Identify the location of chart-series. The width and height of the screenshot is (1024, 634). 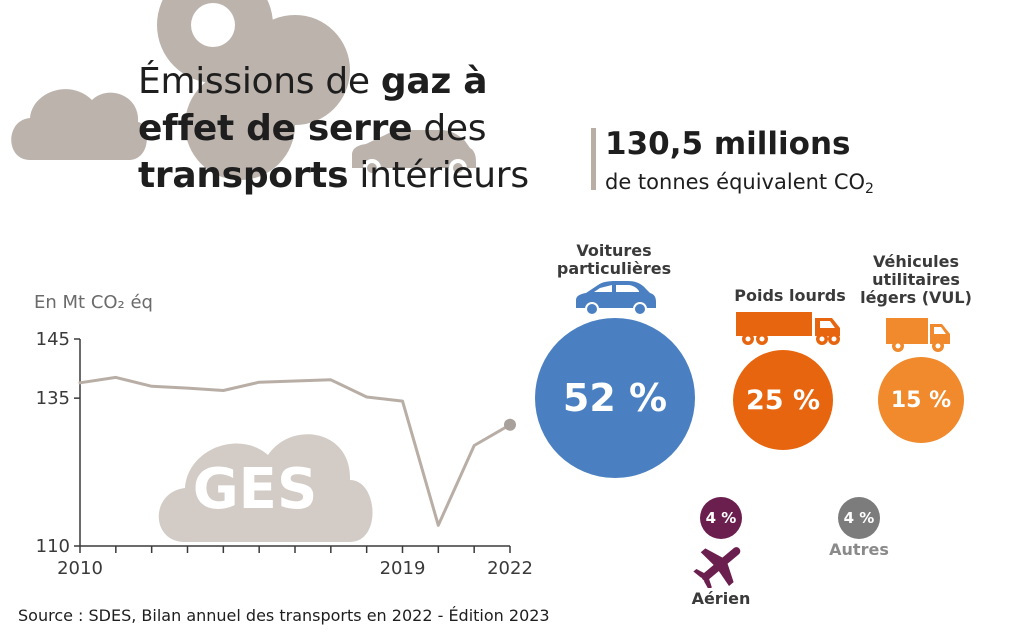
(297, 451).